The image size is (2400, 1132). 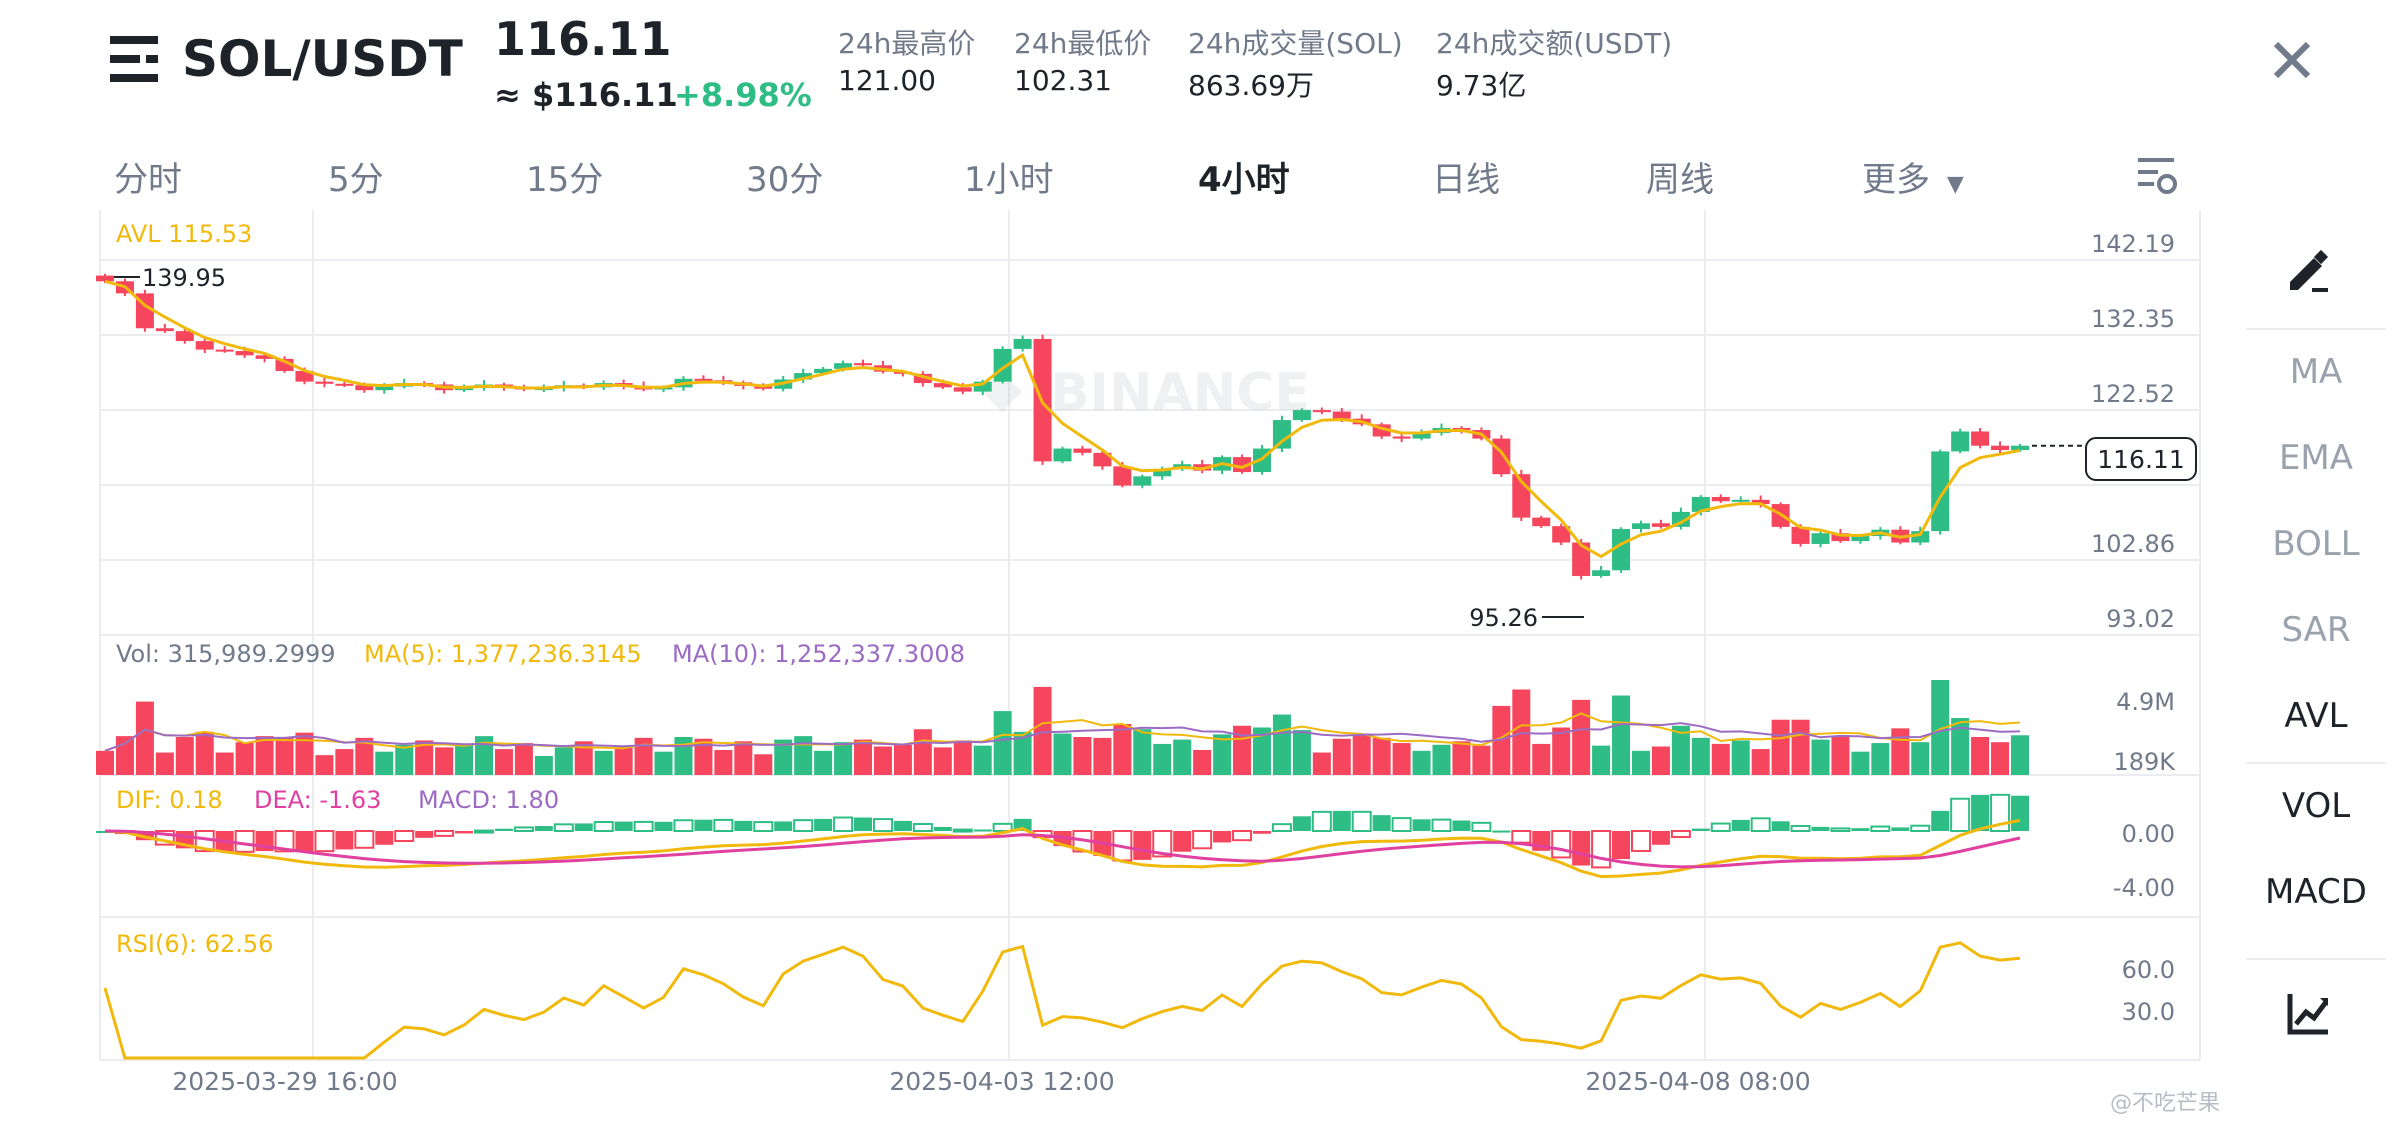 What do you see at coordinates (1554, 43) in the screenshot?
I see `stat-turnover-label: 24h成交额(USDT)` at bounding box center [1554, 43].